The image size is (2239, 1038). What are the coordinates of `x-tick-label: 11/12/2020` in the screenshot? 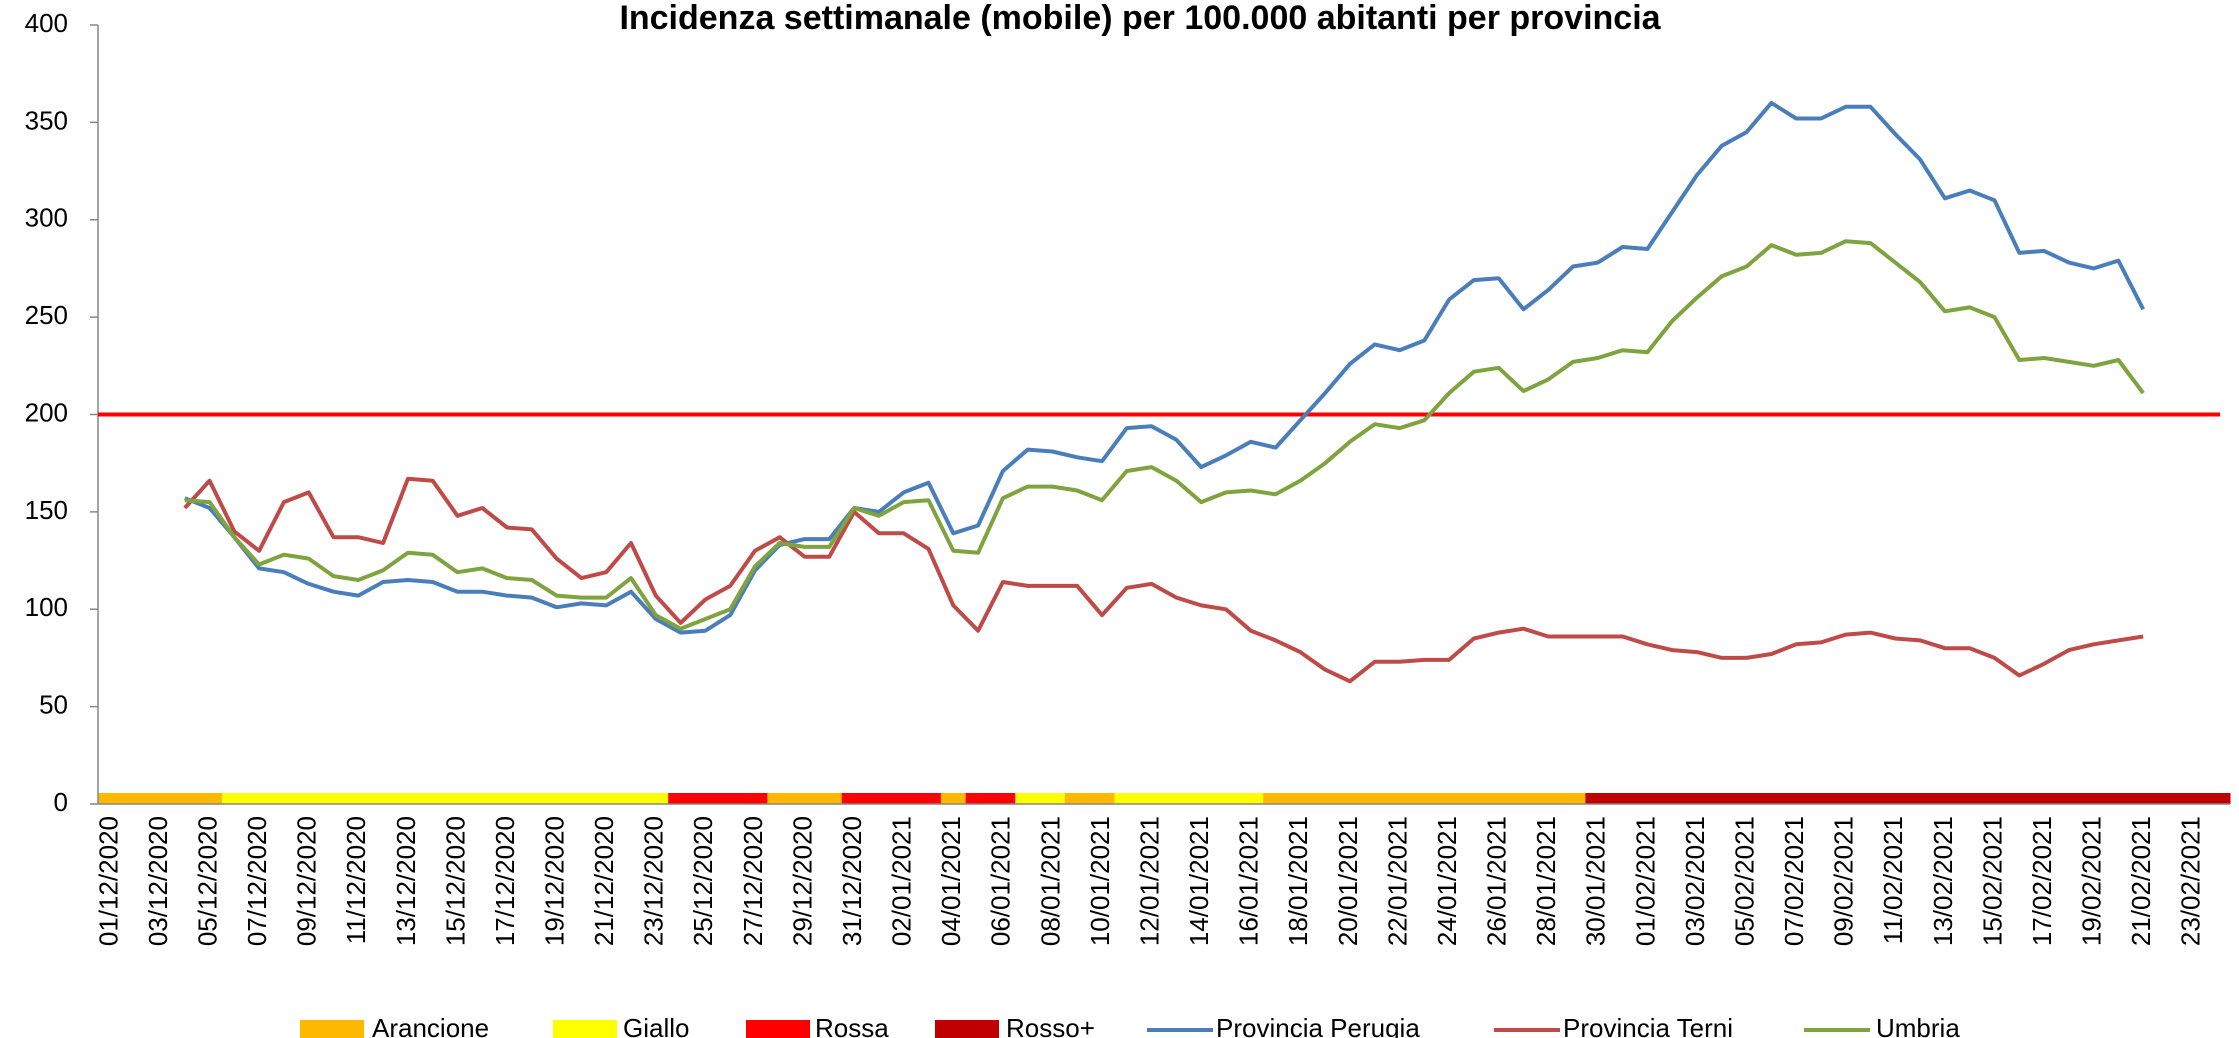 It's located at (356, 880).